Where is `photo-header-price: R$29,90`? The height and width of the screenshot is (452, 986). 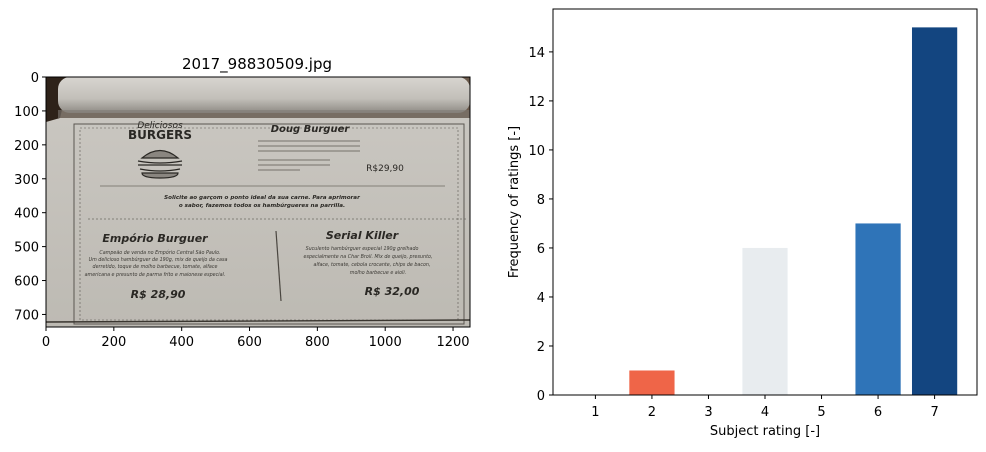 photo-header-price: R$29,90 is located at coordinates (385, 169).